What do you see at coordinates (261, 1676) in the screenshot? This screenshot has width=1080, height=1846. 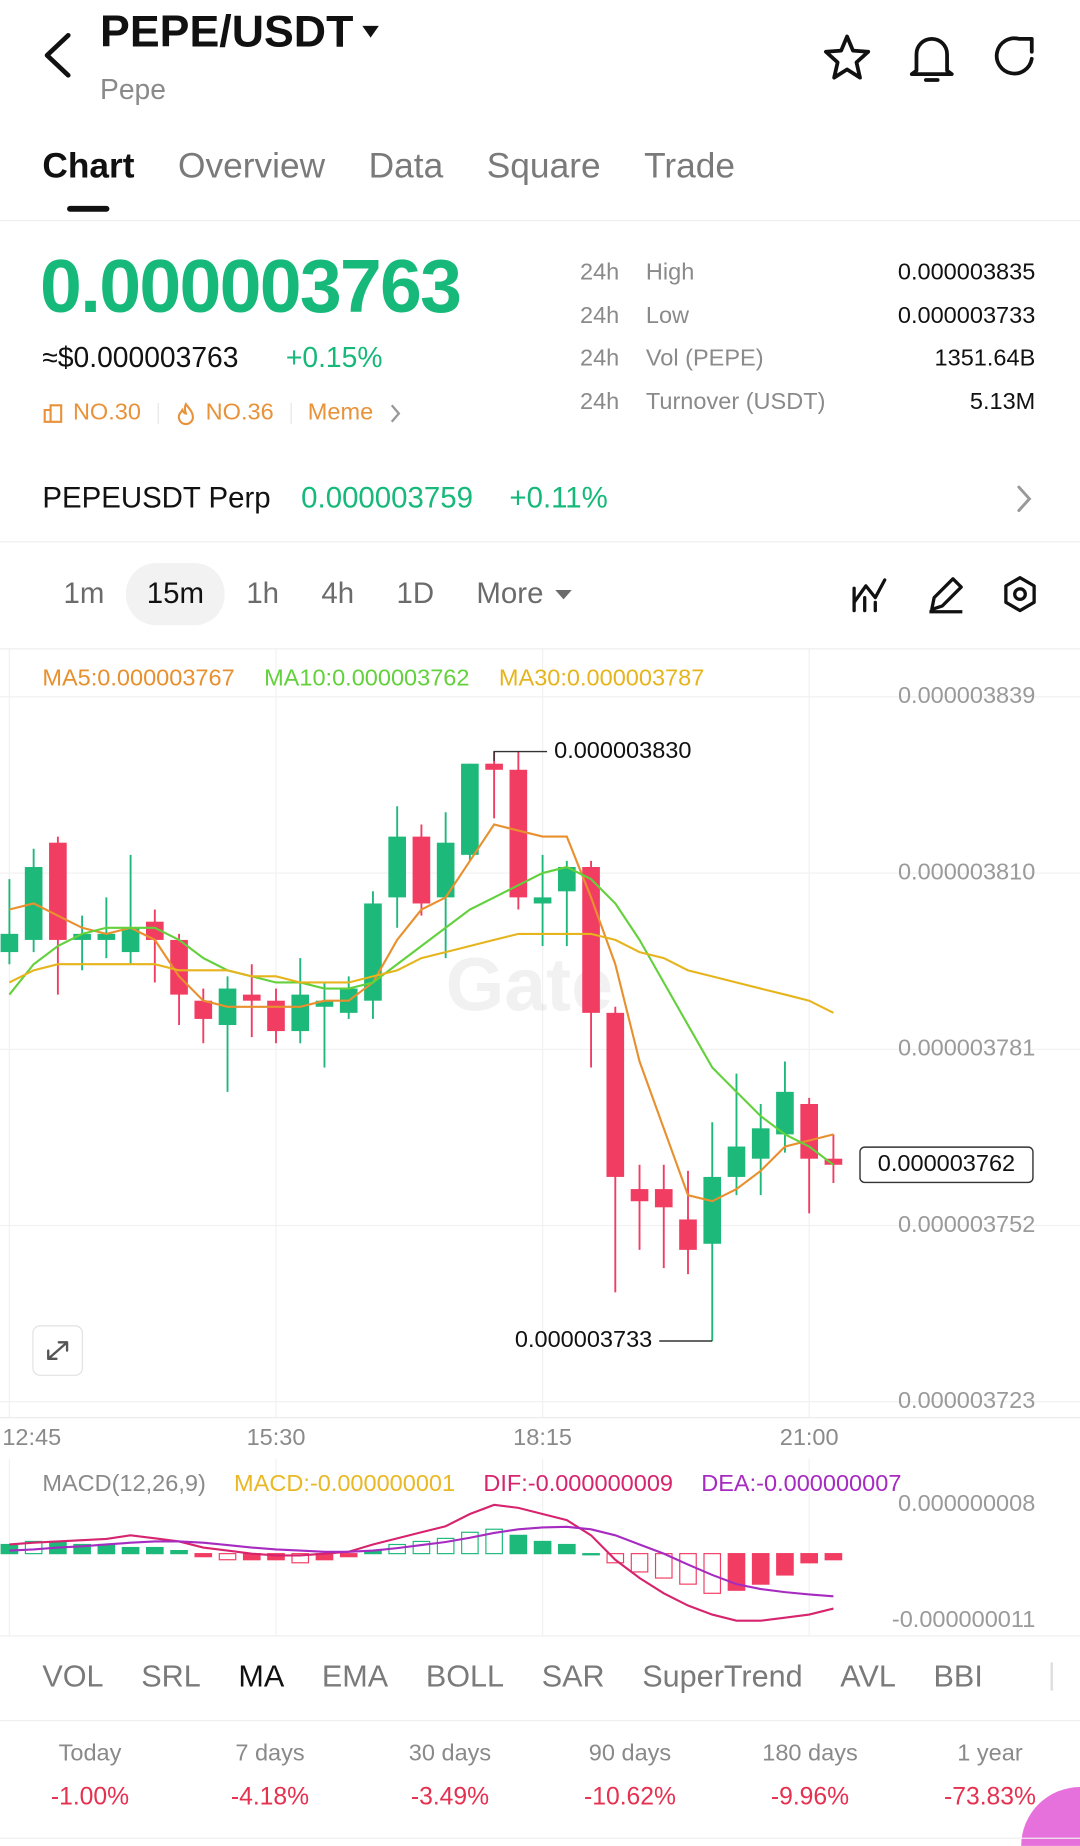 I see `indicator-tab: MA` at bounding box center [261, 1676].